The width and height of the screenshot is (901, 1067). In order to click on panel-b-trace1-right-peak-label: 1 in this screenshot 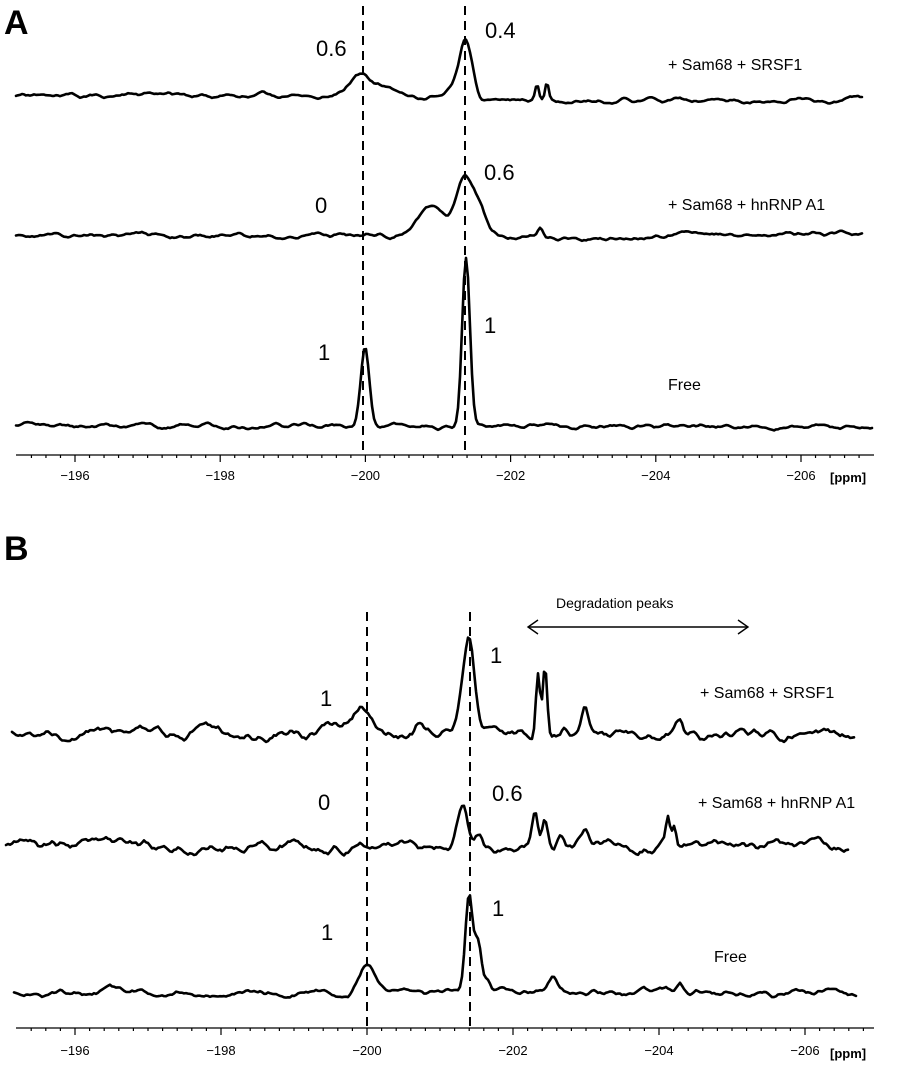, I will do `click(496, 655)`.